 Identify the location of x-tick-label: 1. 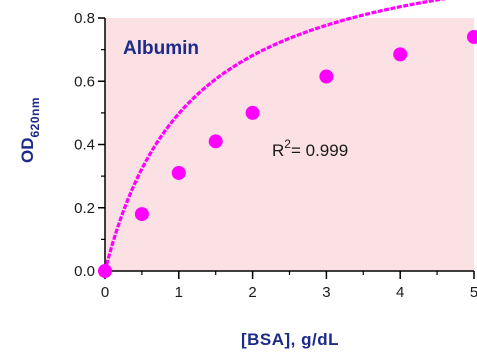
(179, 292).